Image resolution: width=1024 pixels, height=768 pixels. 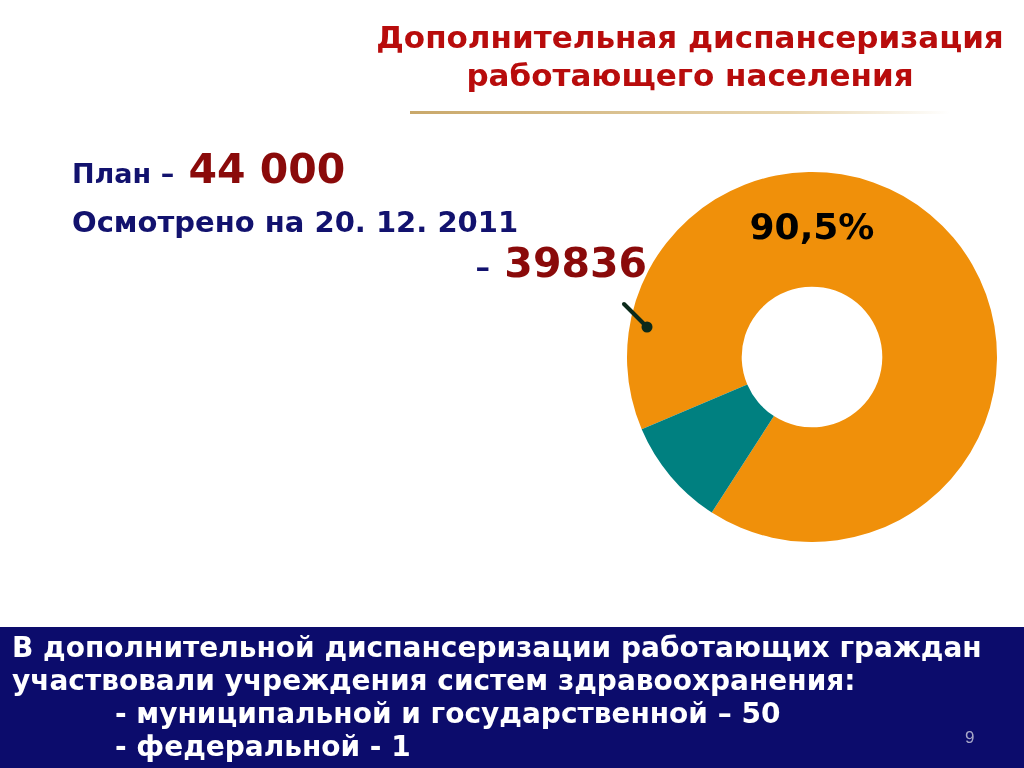 I want to click on data-label: 90,5%, so click(x=812, y=226).